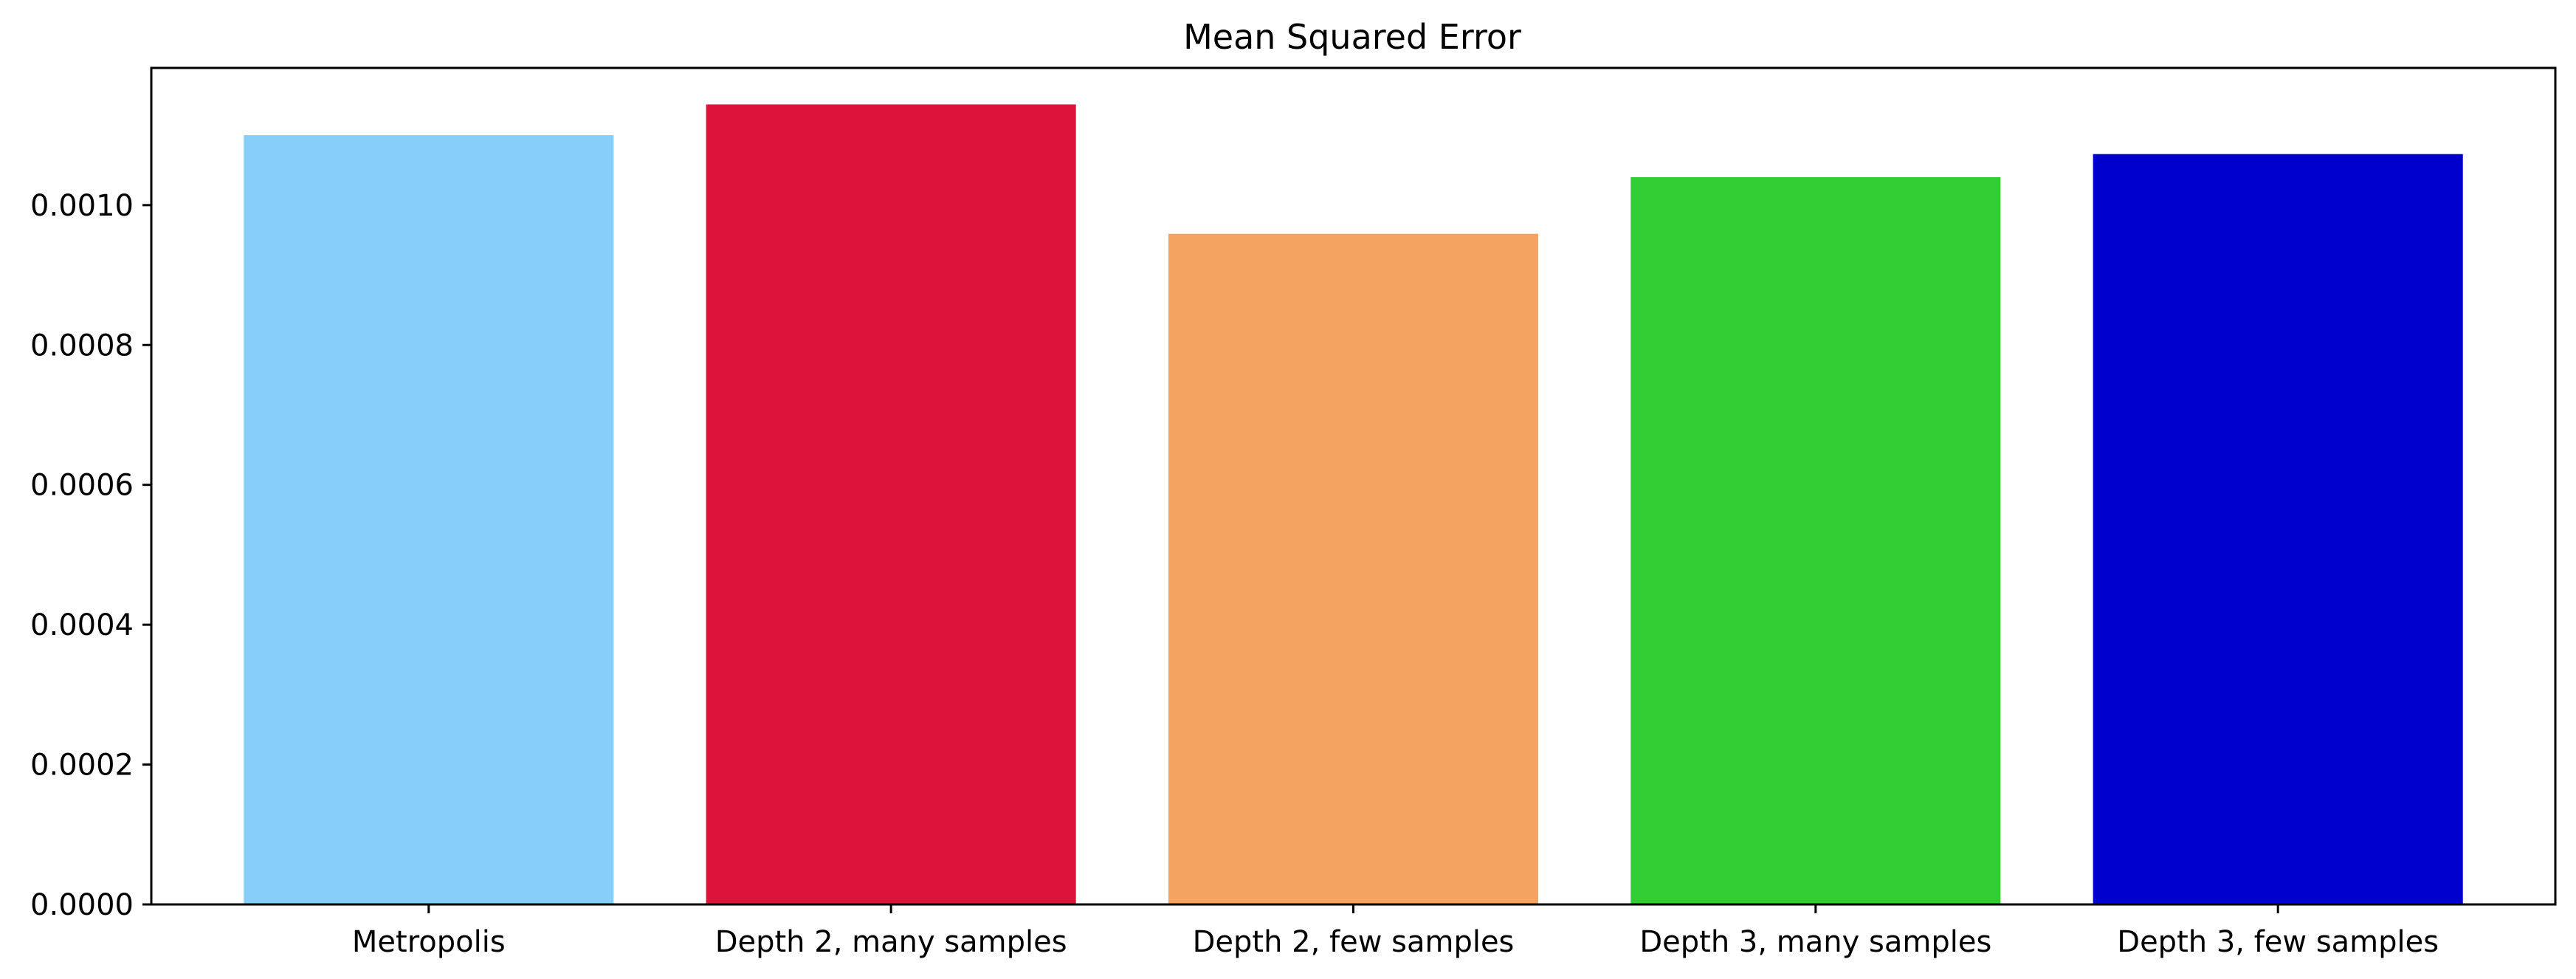 The height and width of the screenshot is (979, 2576). What do you see at coordinates (1815, 942) in the screenshot?
I see `x-tick-label-3: Depth 3, many samples` at bounding box center [1815, 942].